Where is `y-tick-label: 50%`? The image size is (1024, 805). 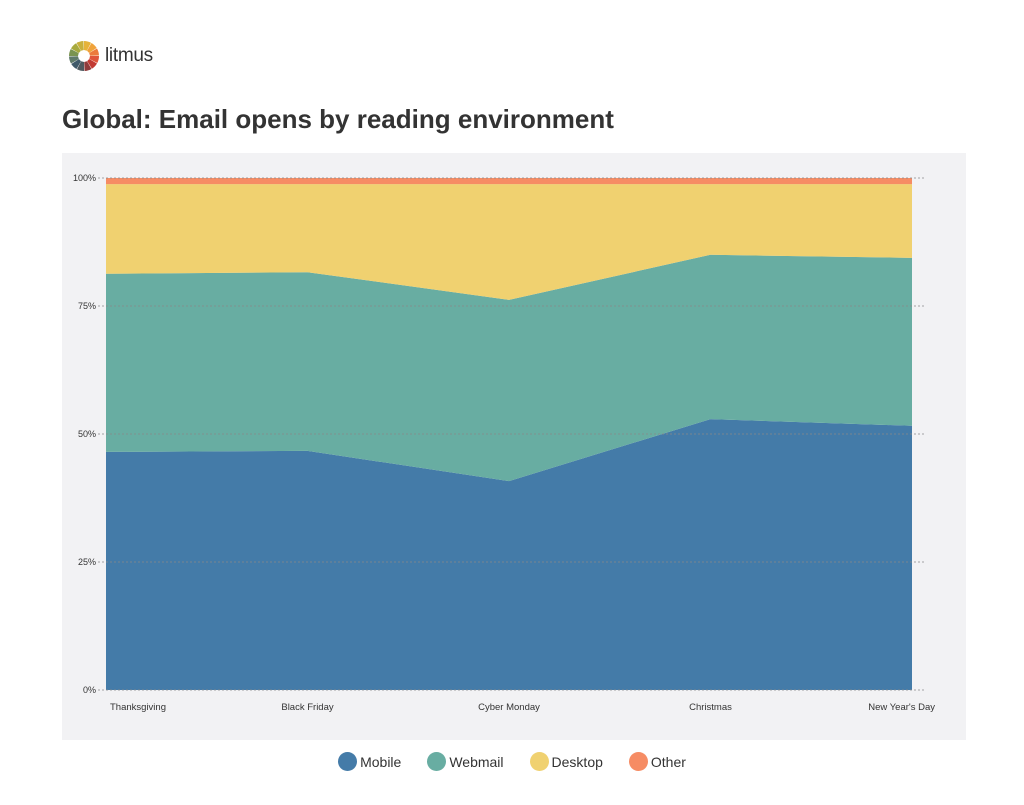 y-tick-label: 50% is located at coordinates (87, 434).